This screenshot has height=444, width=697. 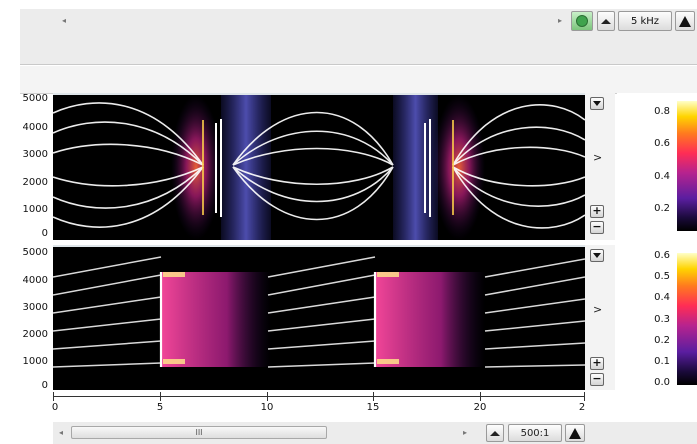 What do you see at coordinates (598, 309) in the screenshot?
I see `panel2-expand-chevron: >` at bounding box center [598, 309].